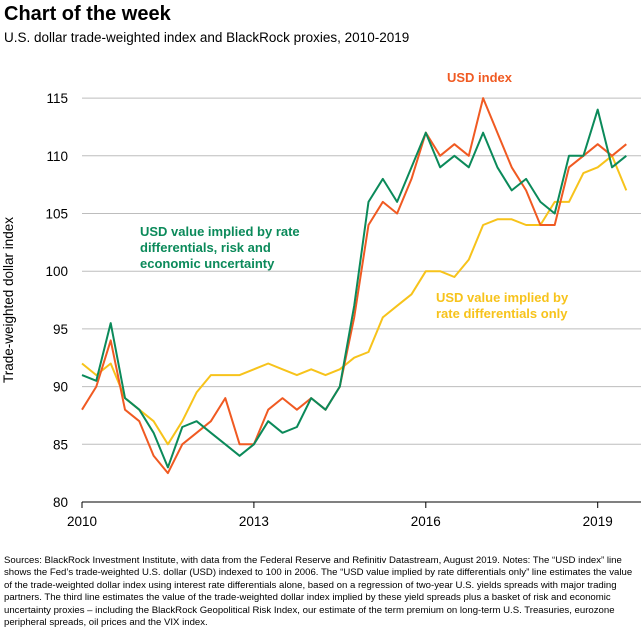 Image resolution: width=641 pixels, height=640 pixels. What do you see at coordinates (82, 521) in the screenshot?
I see `x-tick-label: 2010` at bounding box center [82, 521].